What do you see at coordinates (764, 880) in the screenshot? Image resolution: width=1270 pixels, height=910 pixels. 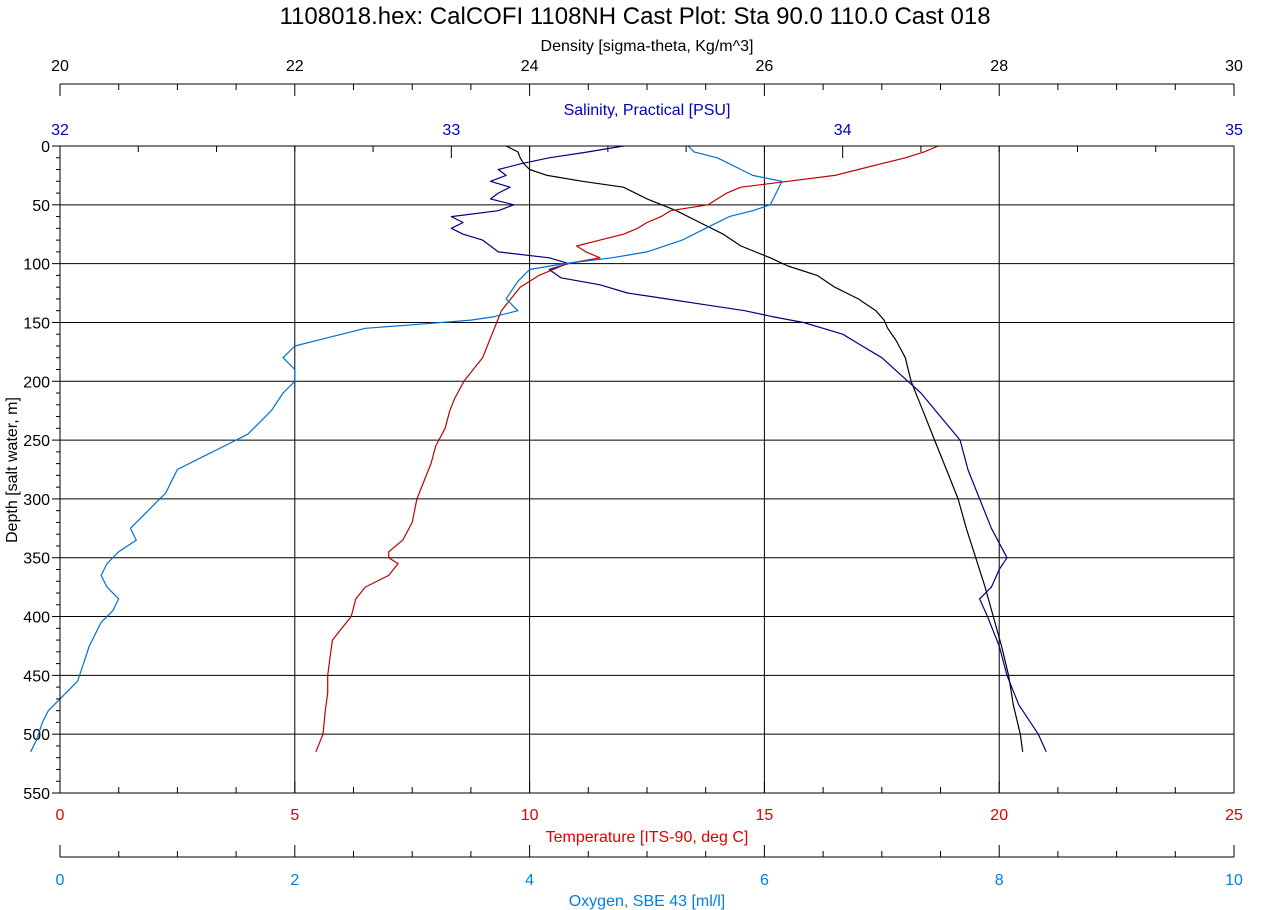 I see `oxygen-tick-label: 6` at bounding box center [764, 880].